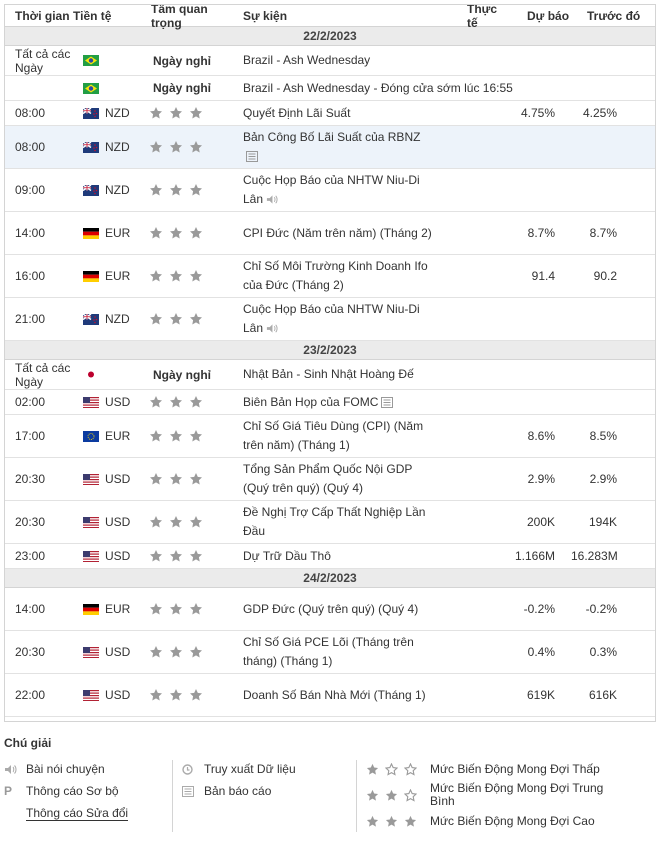 This screenshot has width=664, height=851. Describe the element at coordinates (108, 522) in the screenshot. I see `event-currency: USD` at that location.